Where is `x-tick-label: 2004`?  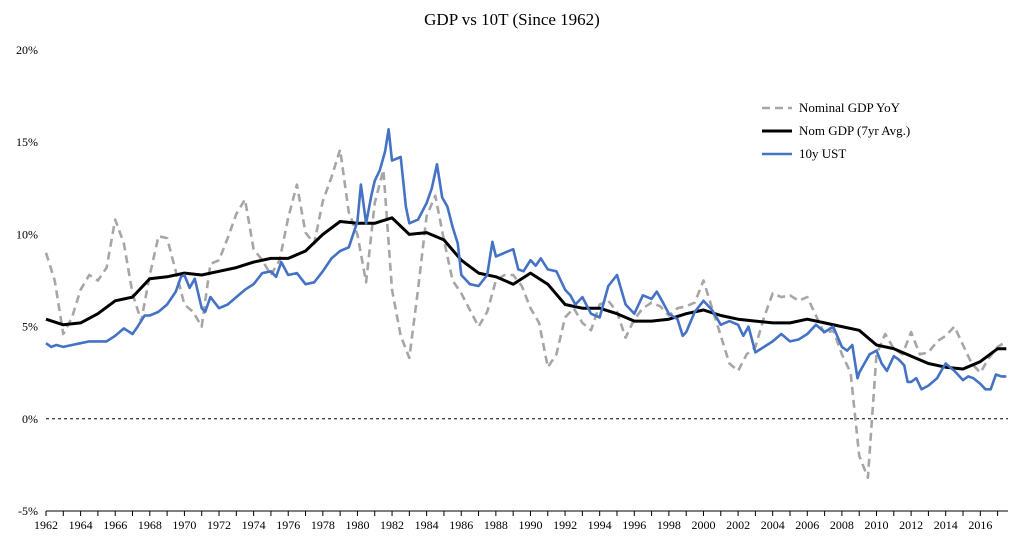 x-tick-label: 2004 is located at coordinates (773, 525).